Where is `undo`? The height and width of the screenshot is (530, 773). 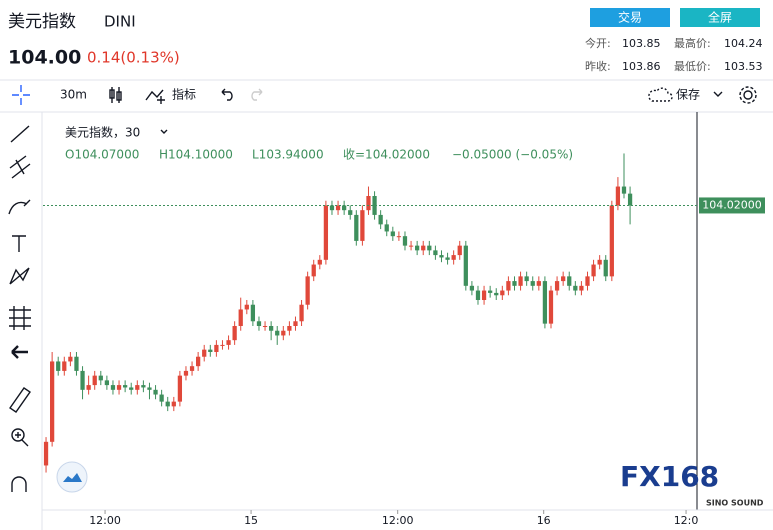 undo is located at coordinates (227, 94).